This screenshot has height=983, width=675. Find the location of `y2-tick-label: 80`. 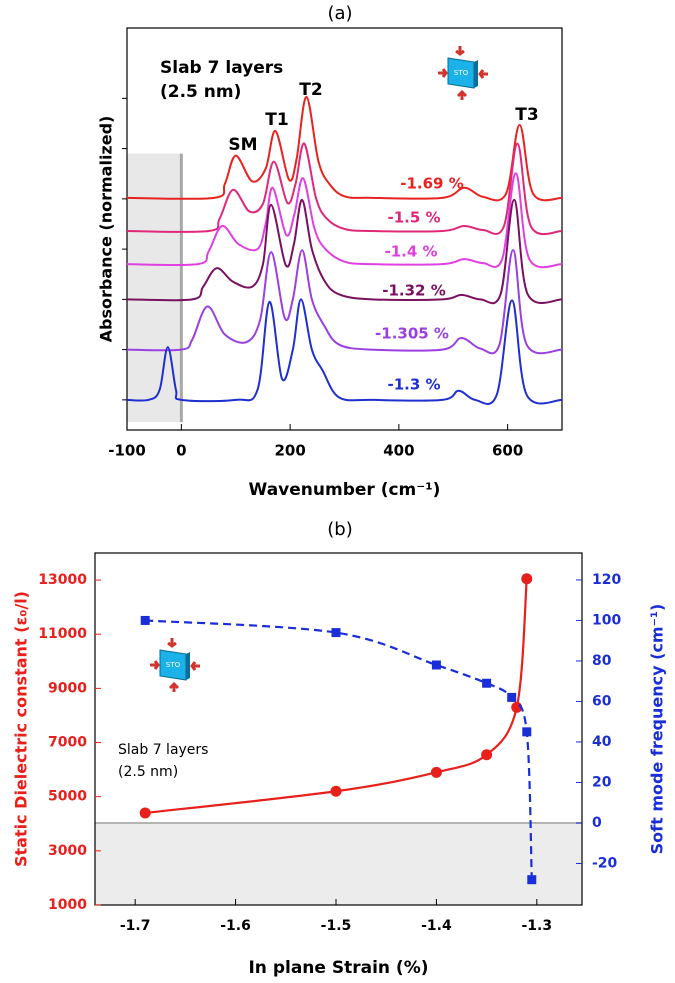

y2-tick-label: 80 is located at coordinates (602, 661).